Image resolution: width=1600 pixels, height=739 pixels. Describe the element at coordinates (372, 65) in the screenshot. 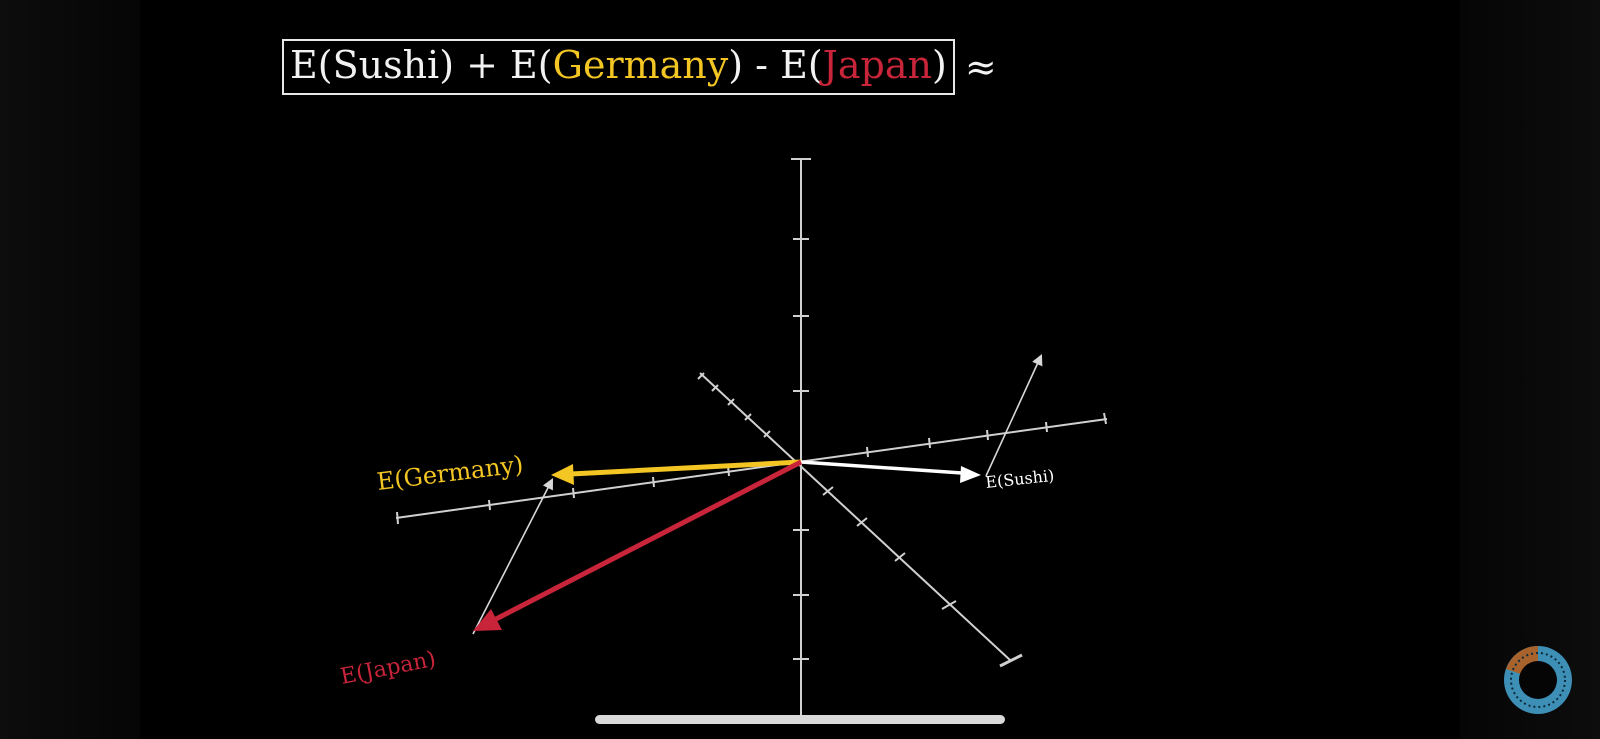

I see `formula-sushi-term: E(Sushi)` at that location.